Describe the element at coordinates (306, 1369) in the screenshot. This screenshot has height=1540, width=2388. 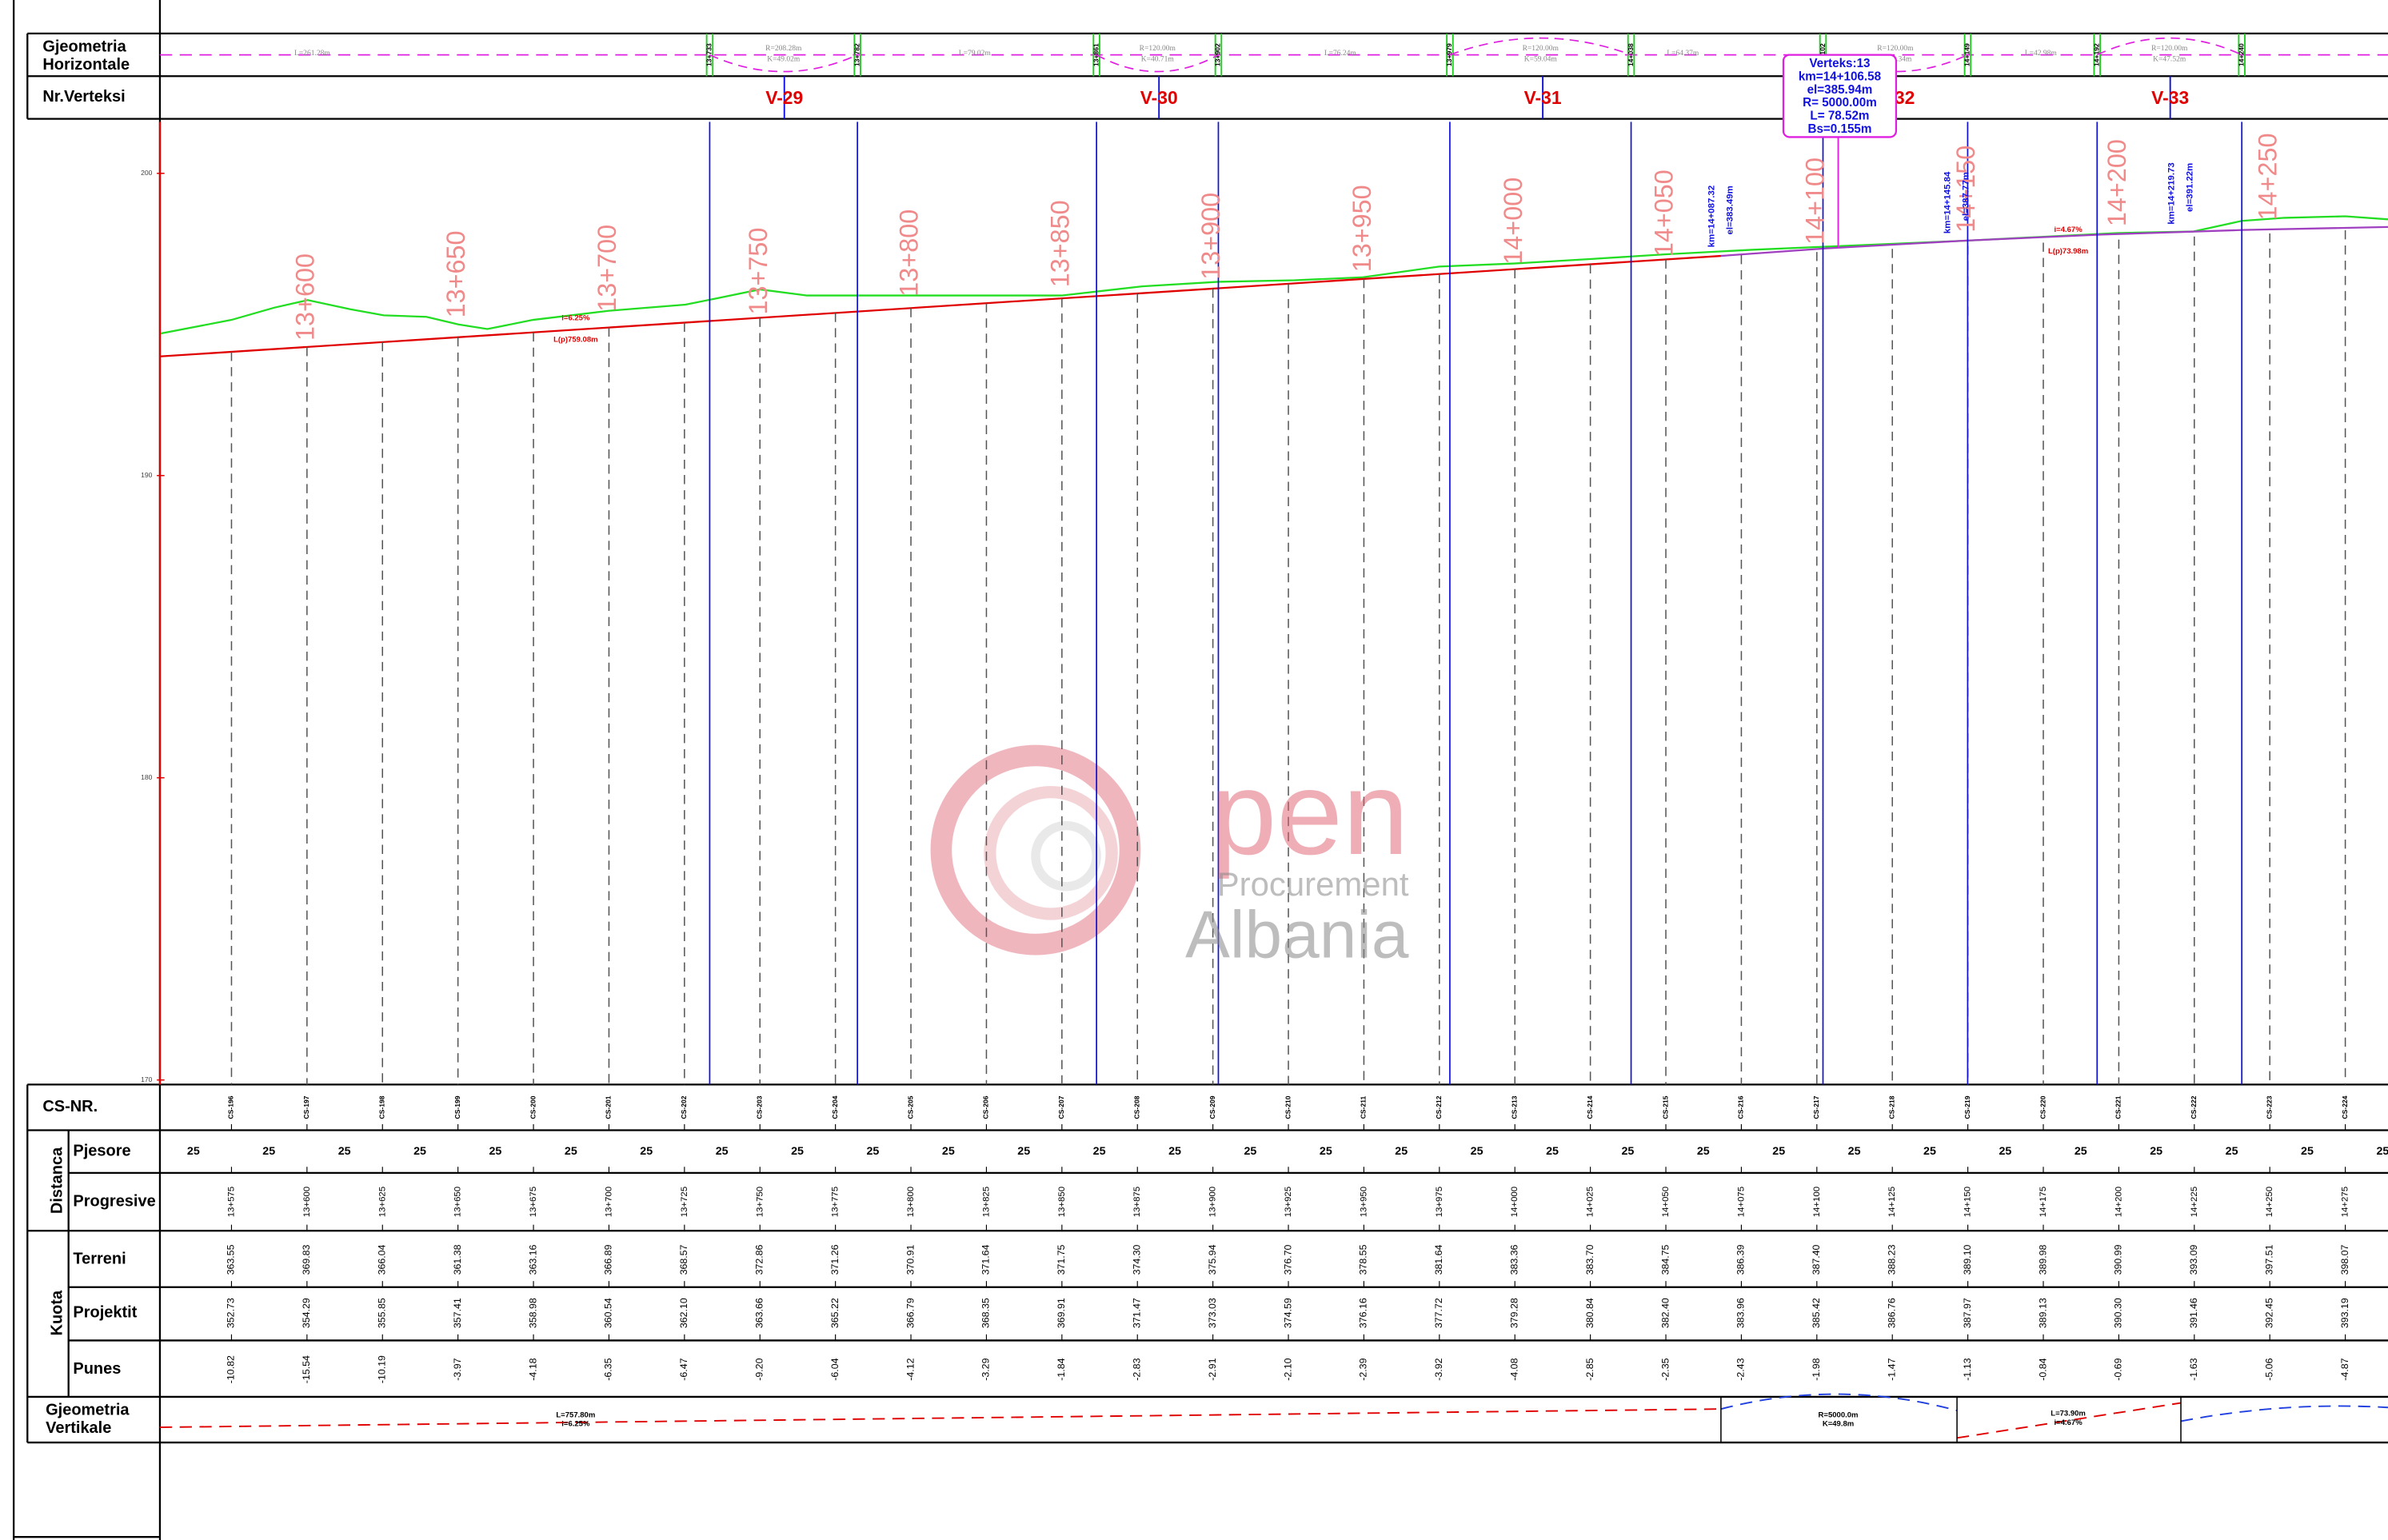
I see `cut-fill: -15.54` at that location.